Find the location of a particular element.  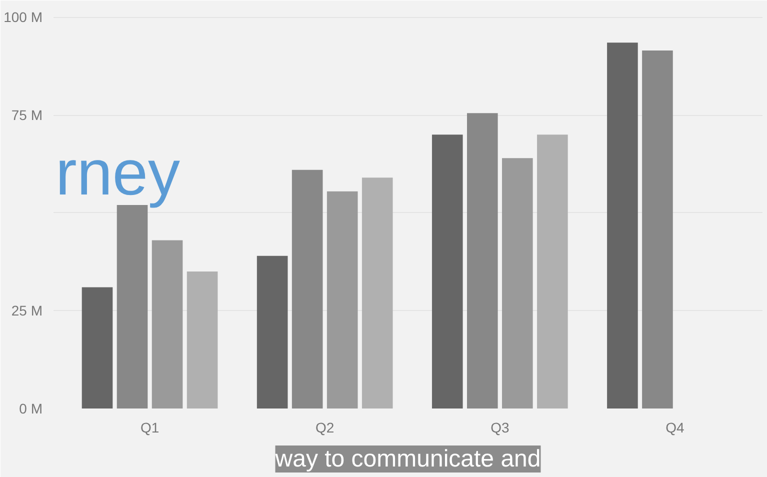

x-tick-label: Q3 is located at coordinates (500, 428).